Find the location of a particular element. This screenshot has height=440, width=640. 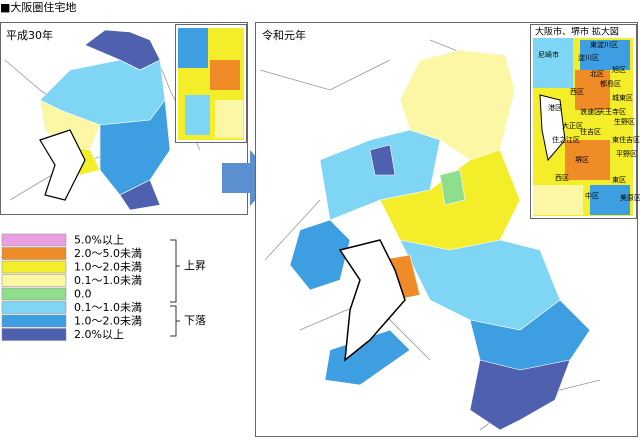

inset-label: 東淀川区 is located at coordinates (604, 44).